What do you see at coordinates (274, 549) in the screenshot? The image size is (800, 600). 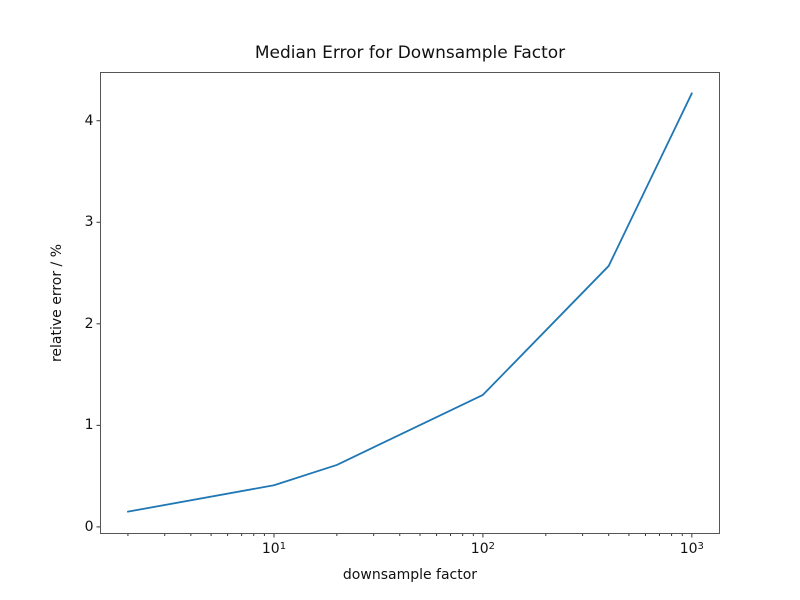 I see `x-tick-label: 101` at bounding box center [274, 549].